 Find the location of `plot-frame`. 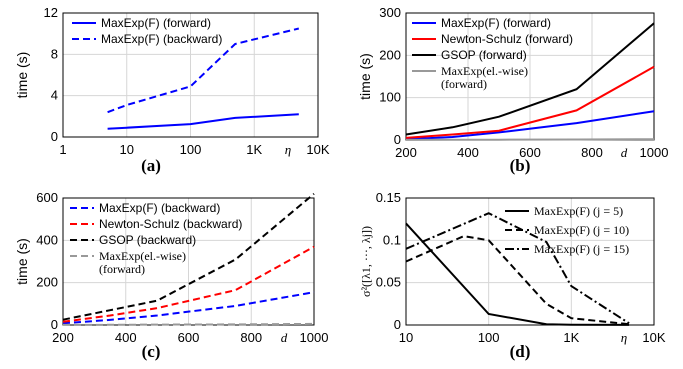

plot-frame is located at coordinates (190, 75).